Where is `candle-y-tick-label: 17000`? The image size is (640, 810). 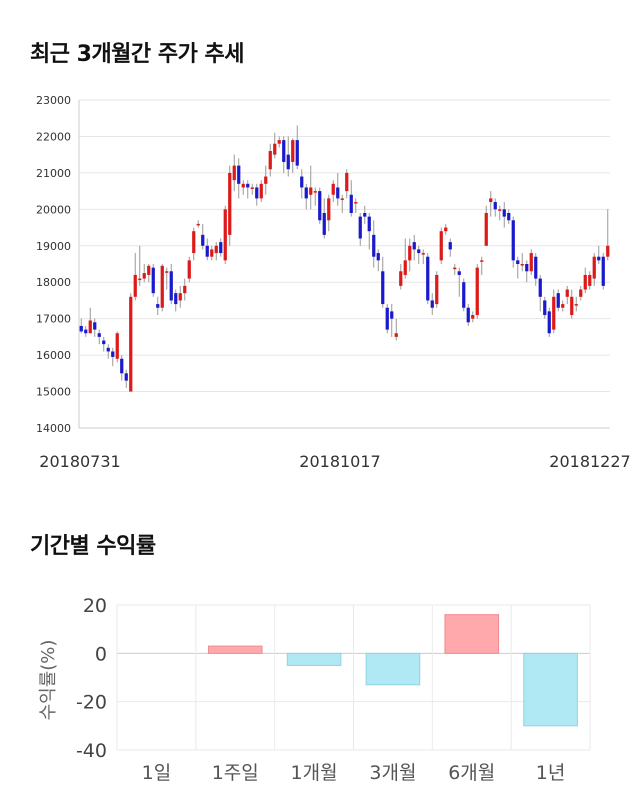 candle-y-tick-label: 17000 is located at coordinates (53, 319).